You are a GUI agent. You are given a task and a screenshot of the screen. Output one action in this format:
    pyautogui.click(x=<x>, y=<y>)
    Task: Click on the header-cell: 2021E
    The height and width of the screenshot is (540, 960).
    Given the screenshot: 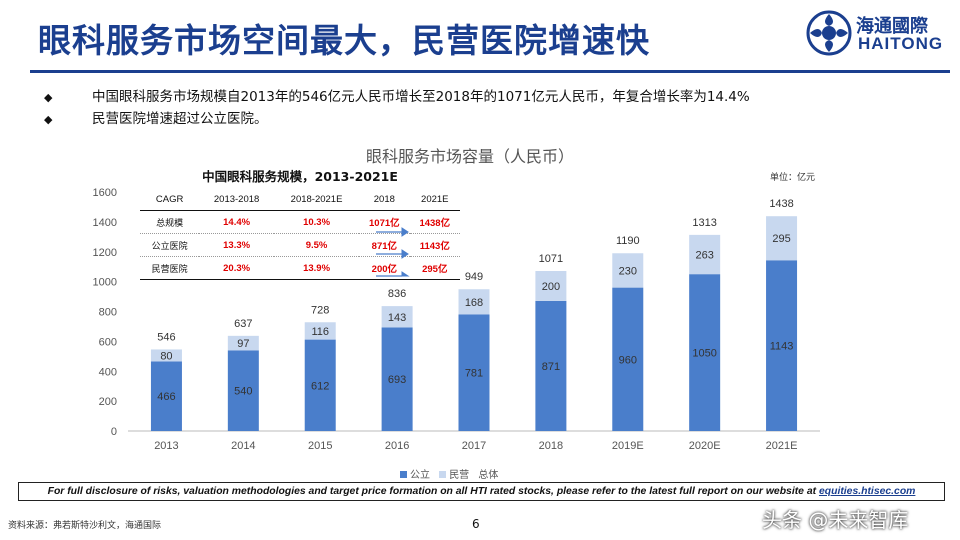 What is the action you would take?
    pyautogui.click(x=434, y=199)
    